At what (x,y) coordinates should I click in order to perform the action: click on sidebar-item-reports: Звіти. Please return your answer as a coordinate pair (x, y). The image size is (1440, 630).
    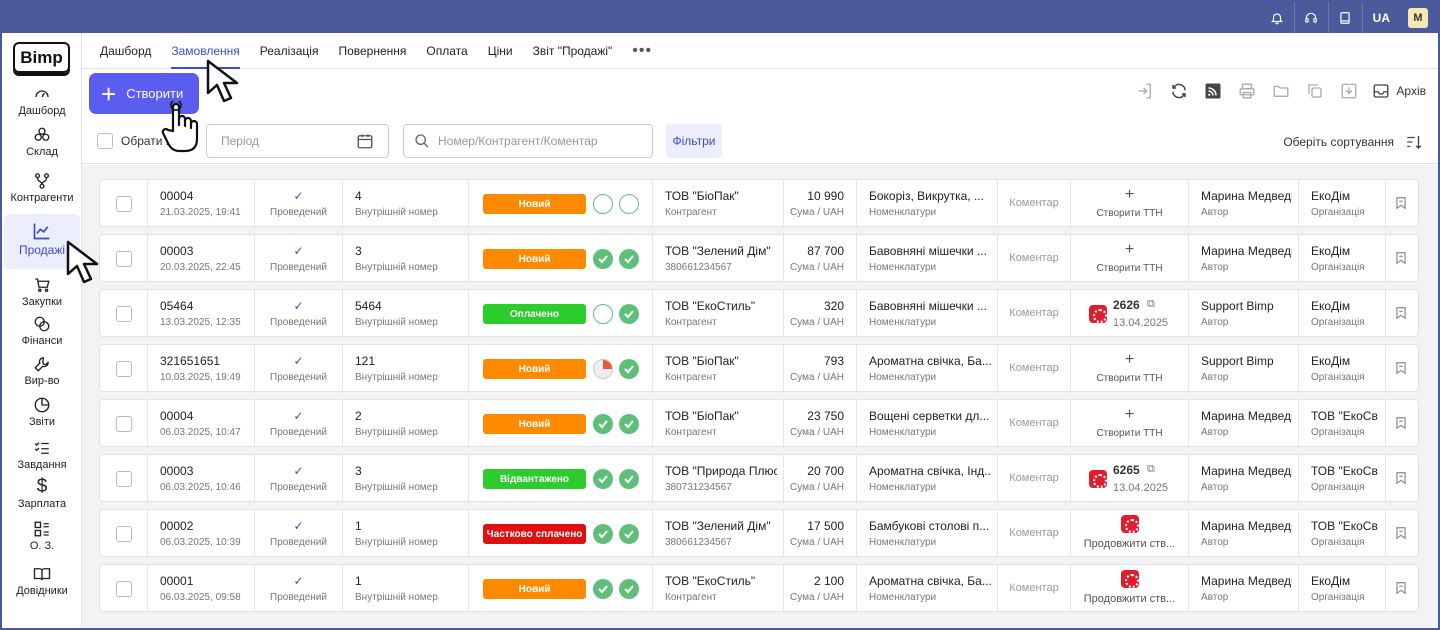
    Looking at the image, I should click on (42, 412).